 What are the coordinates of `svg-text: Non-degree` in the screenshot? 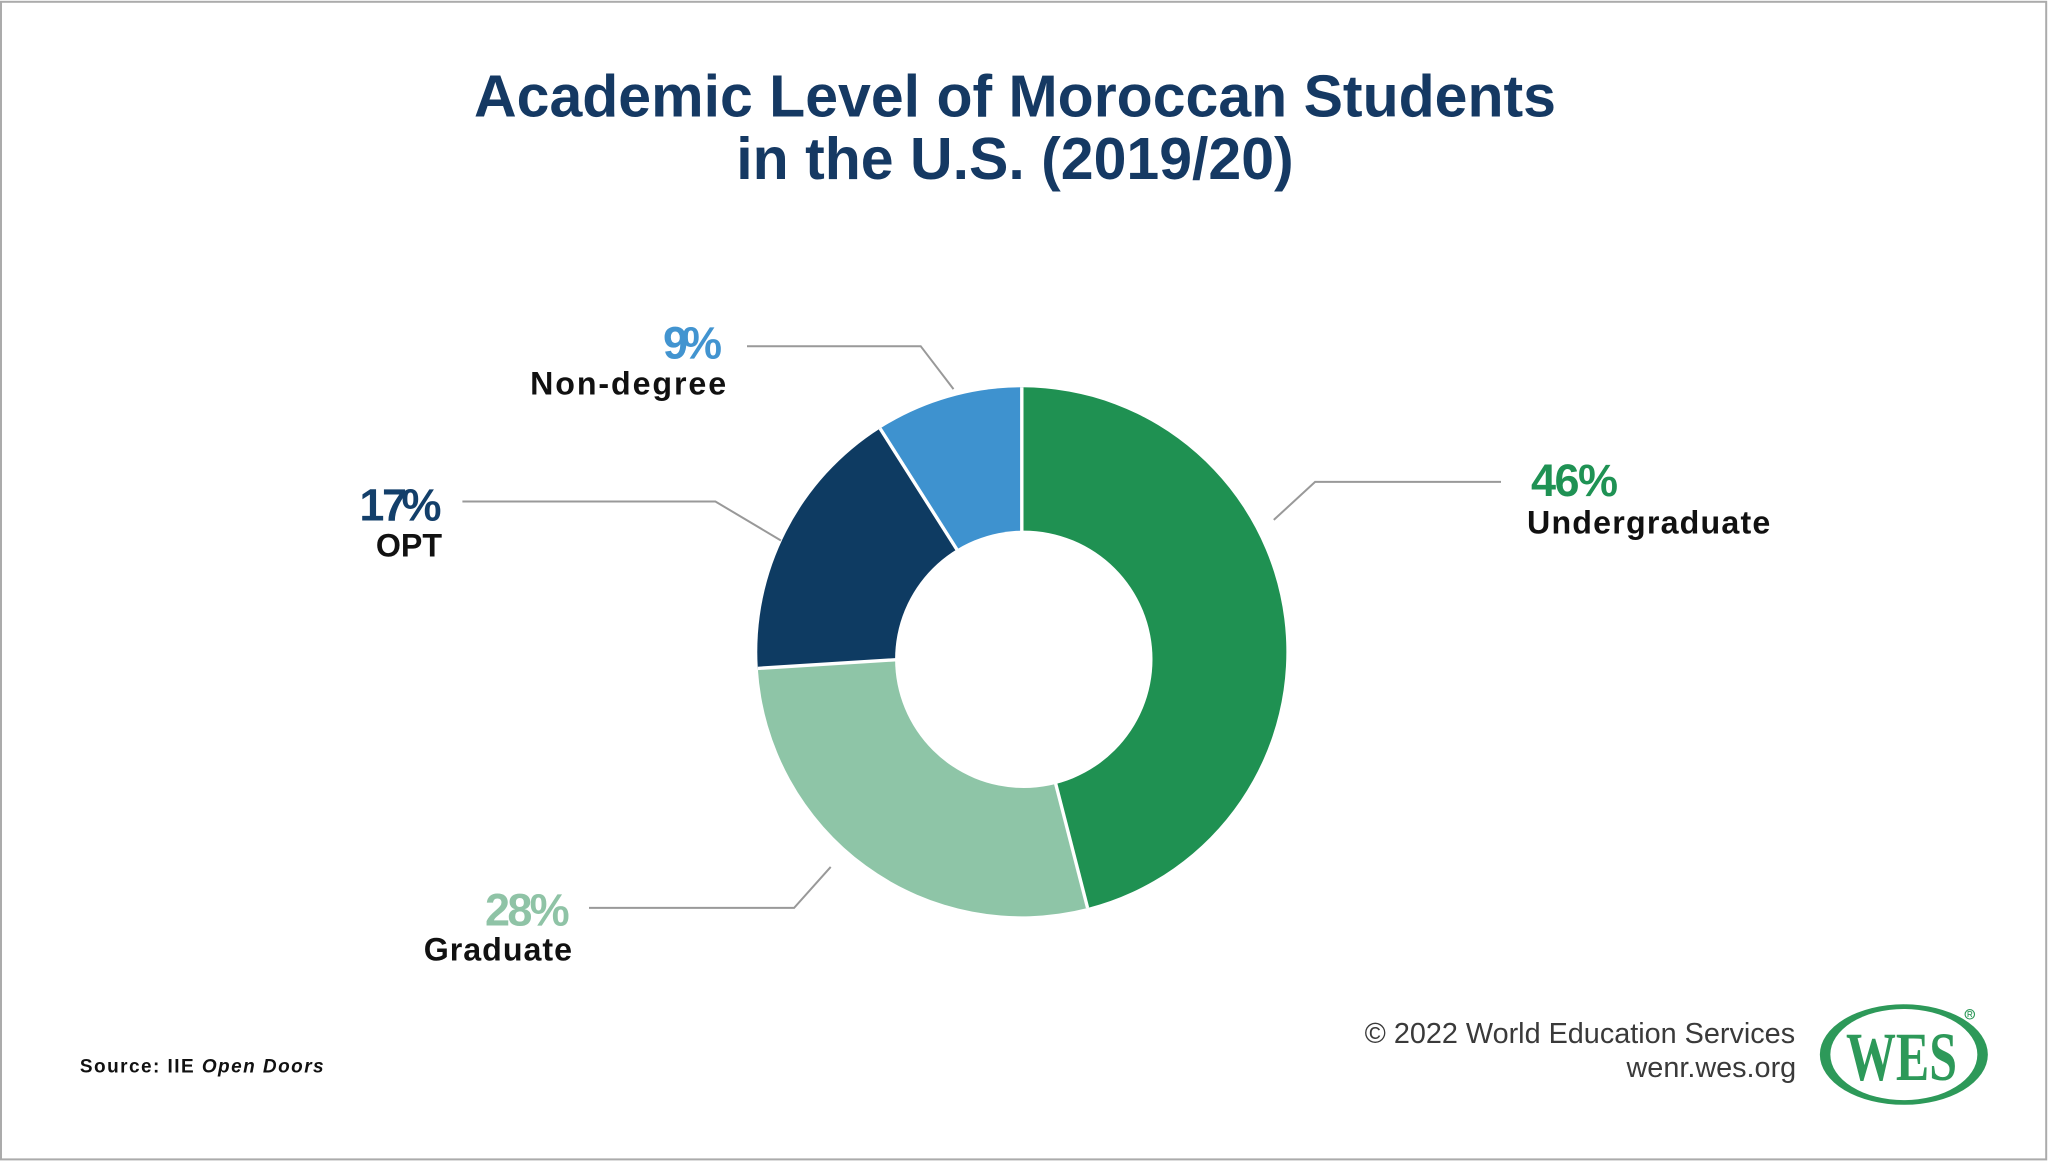 It's located at (629, 383).